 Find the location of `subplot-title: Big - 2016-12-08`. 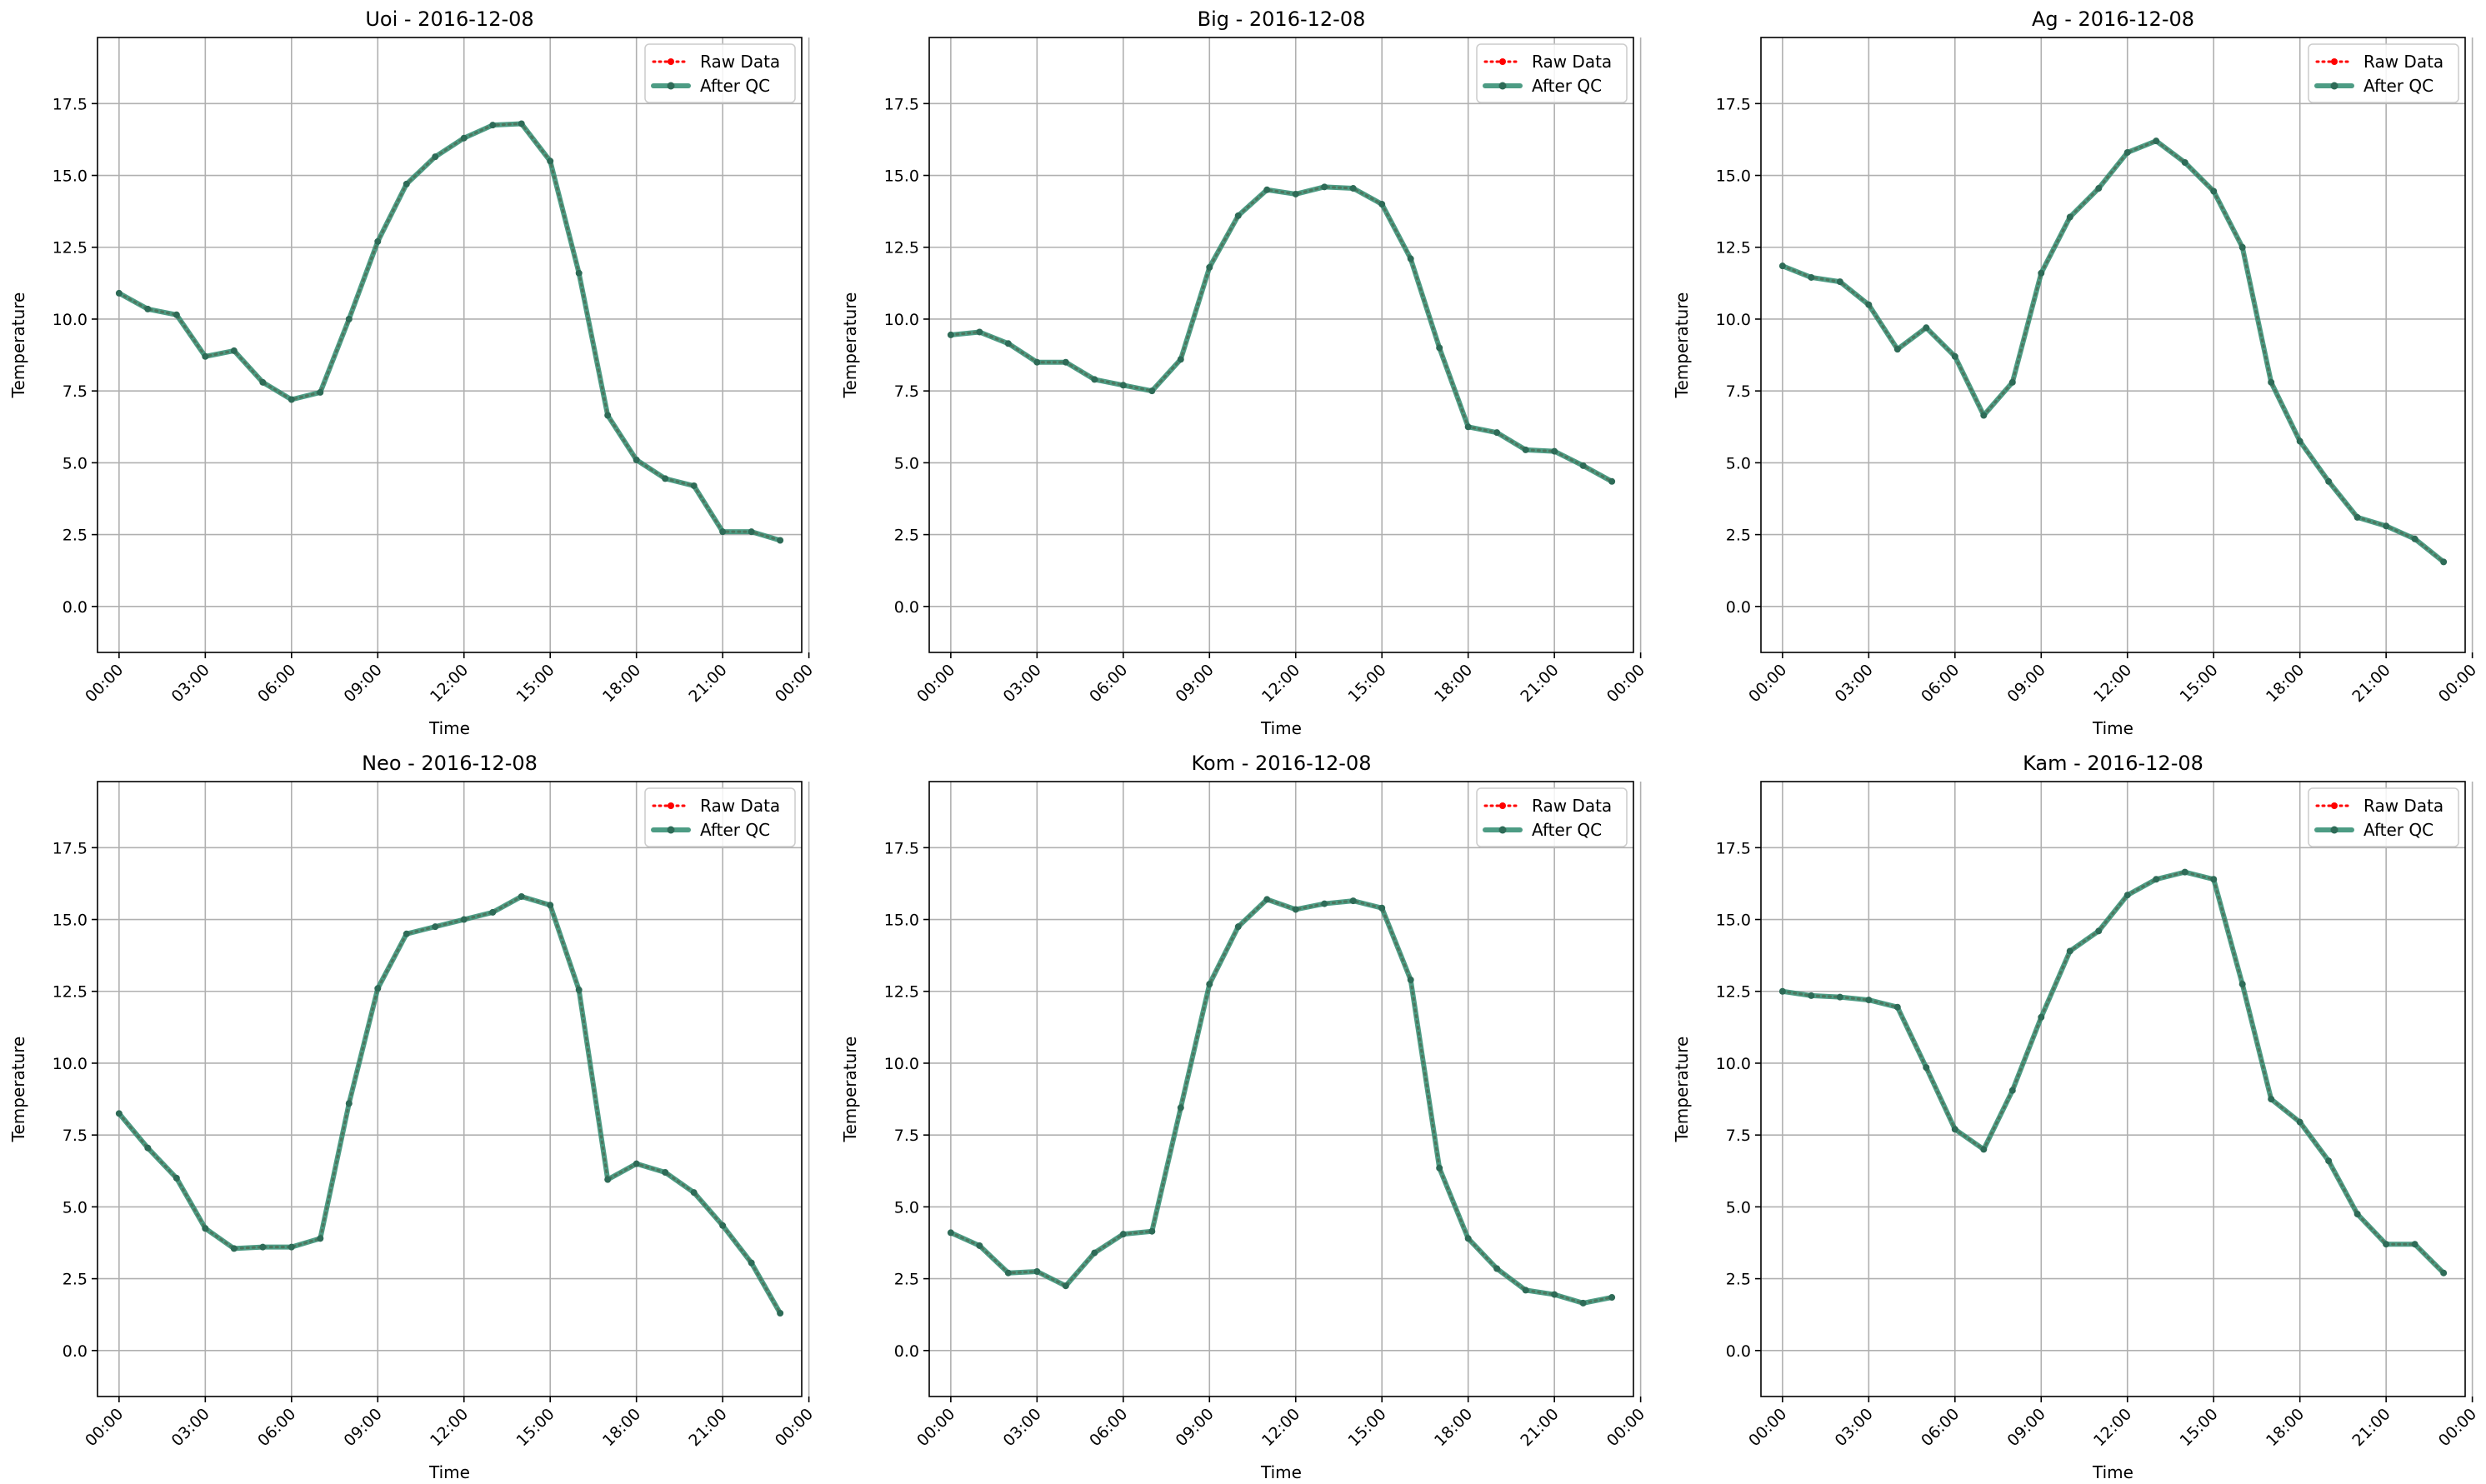

subplot-title: Big - 2016-12-08 is located at coordinates (1282, 19).